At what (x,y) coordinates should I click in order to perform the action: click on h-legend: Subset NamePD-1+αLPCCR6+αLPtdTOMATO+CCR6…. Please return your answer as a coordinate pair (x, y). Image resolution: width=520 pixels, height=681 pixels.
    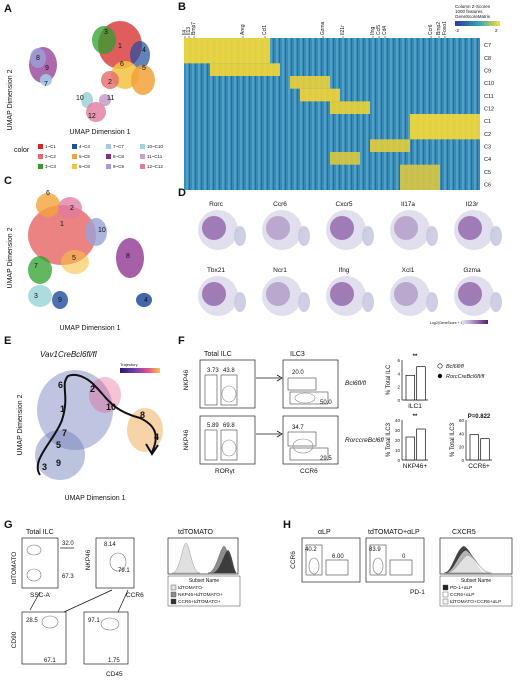
    Looking at the image, I should click on (476, 591).